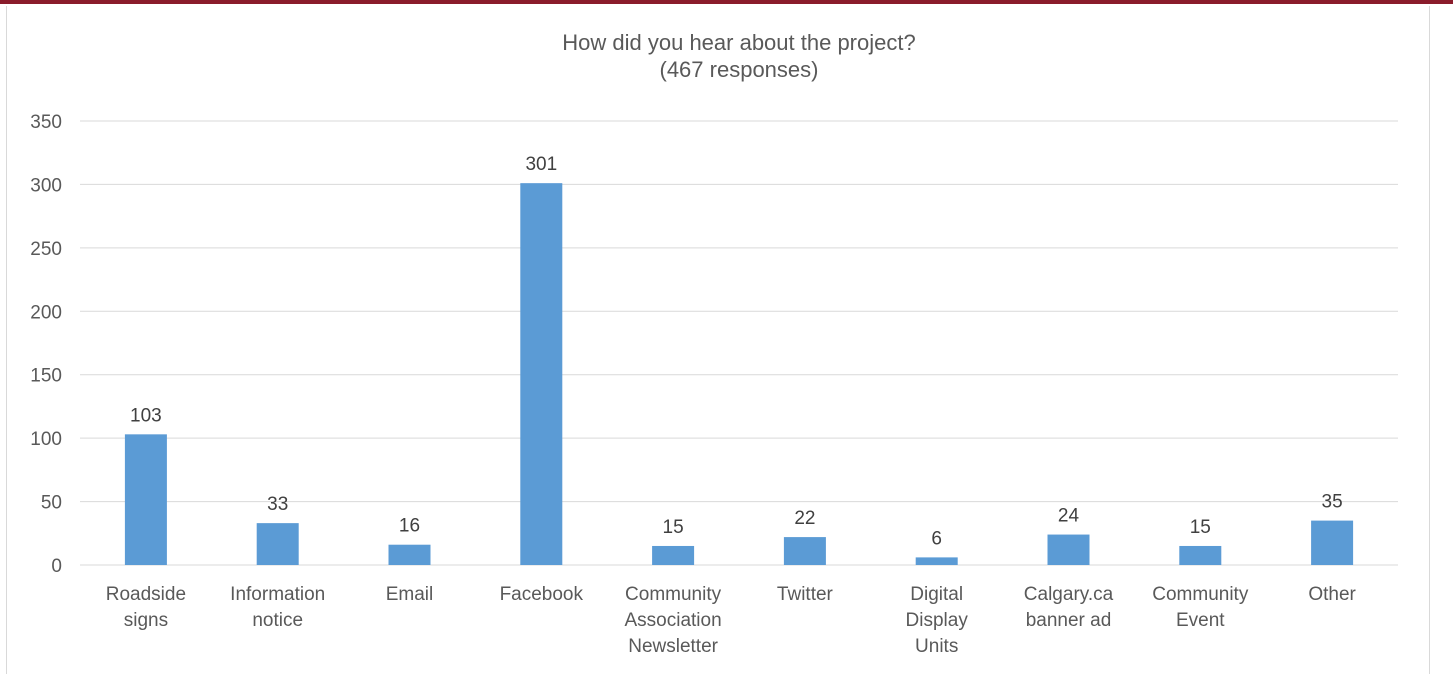 The width and height of the screenshot is (1453, 674). Describe the element at coordinates (1200, 594) in the screenshot. I see `x-tick-label-8-line-1: Community` at that location.